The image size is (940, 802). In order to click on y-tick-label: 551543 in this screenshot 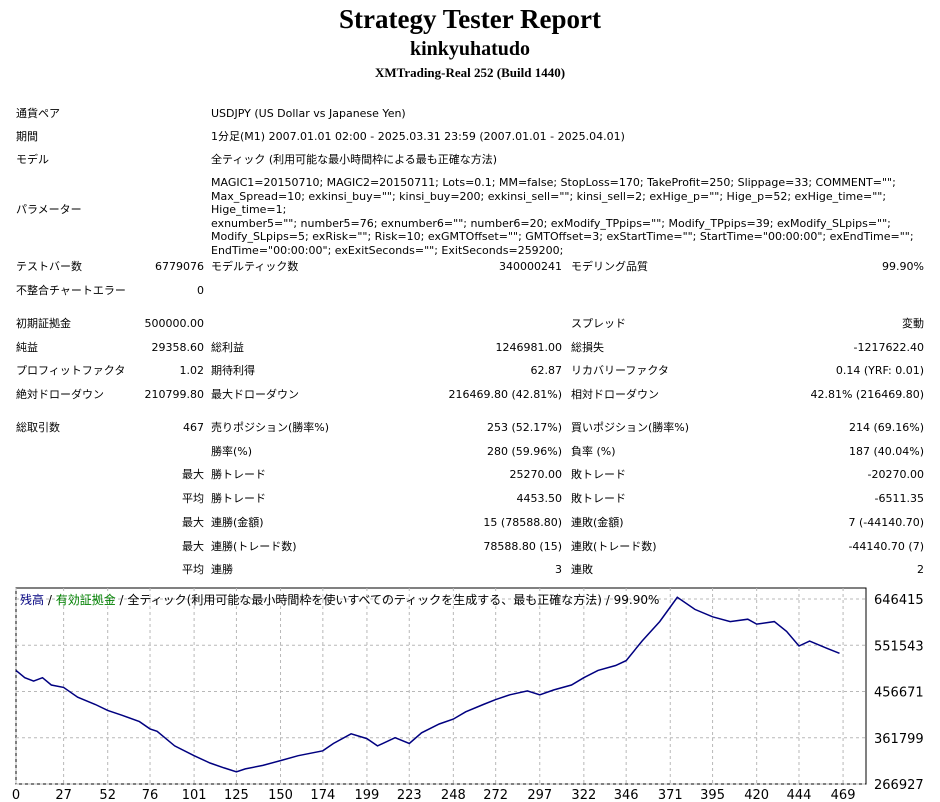, I will do `click(899, 646)`.